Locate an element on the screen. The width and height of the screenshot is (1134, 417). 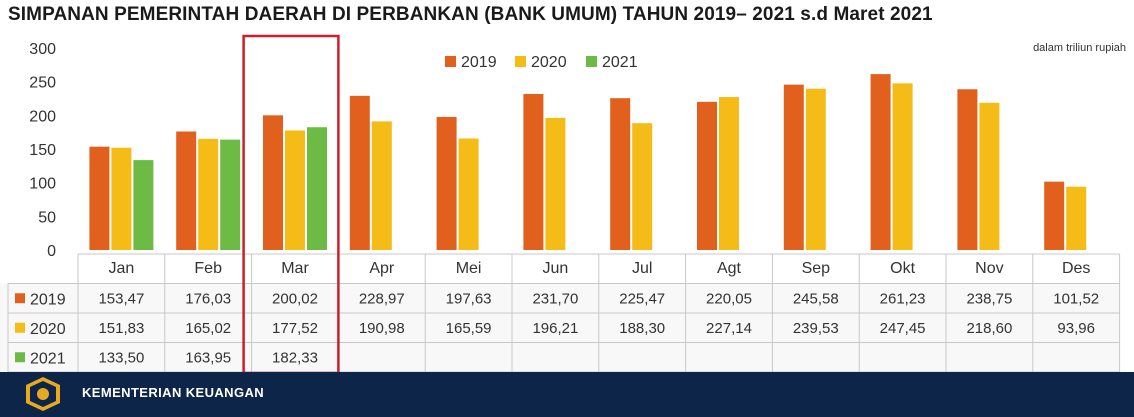
bar-2021-Feb is located at coordinates (230, 194).